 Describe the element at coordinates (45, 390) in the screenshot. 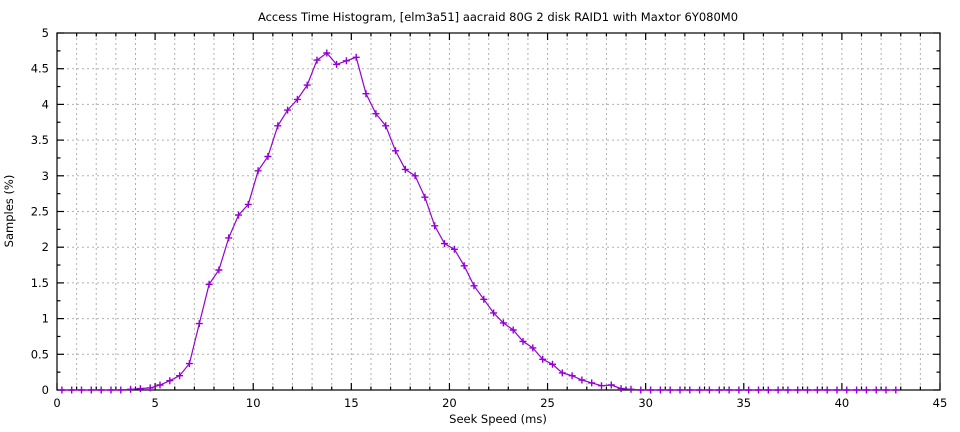

I see `y-tick-label: 0` at that location.